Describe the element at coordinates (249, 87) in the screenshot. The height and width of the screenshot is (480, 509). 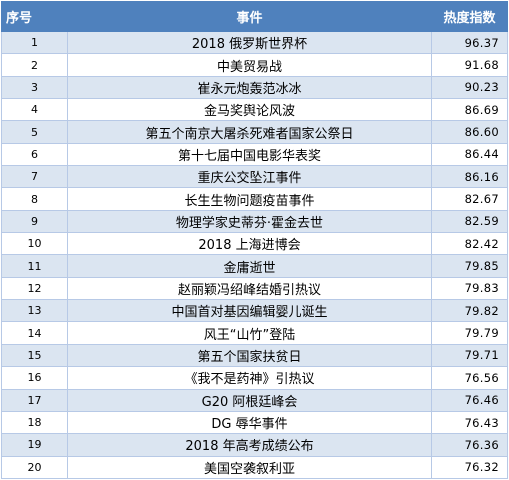
I see `event-cell: 崔永元炮轰范冰冰` at that location.